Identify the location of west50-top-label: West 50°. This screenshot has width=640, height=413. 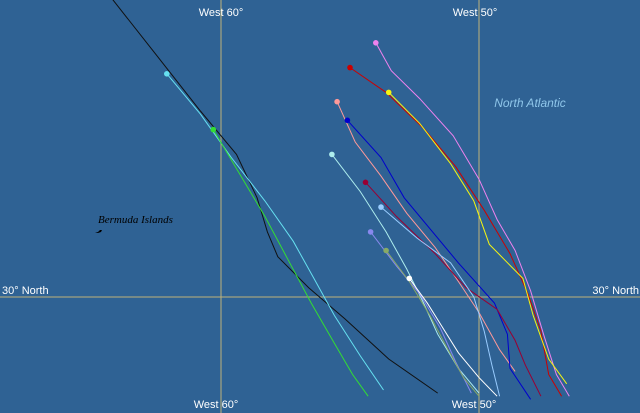
(475, 13).